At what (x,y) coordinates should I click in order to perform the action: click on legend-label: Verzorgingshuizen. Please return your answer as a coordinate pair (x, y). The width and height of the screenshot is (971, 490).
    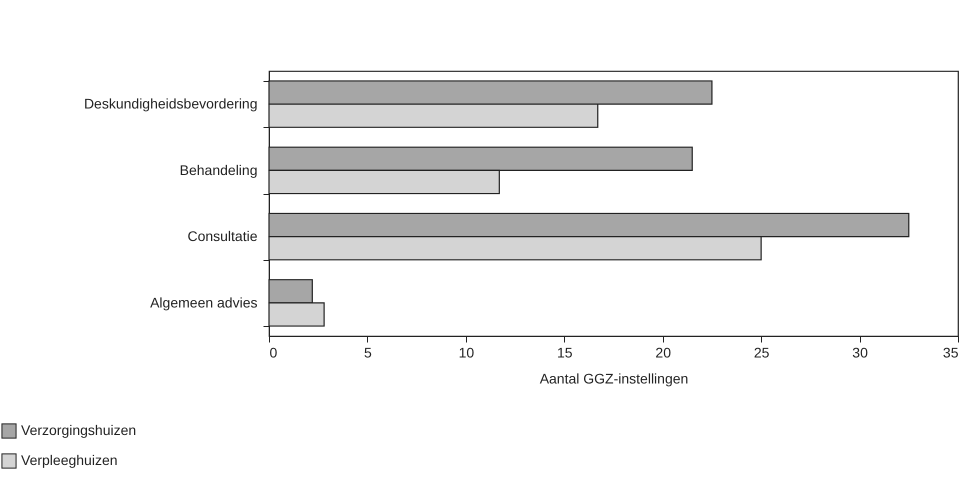
    Looking at the image, I should click on (78, 430).